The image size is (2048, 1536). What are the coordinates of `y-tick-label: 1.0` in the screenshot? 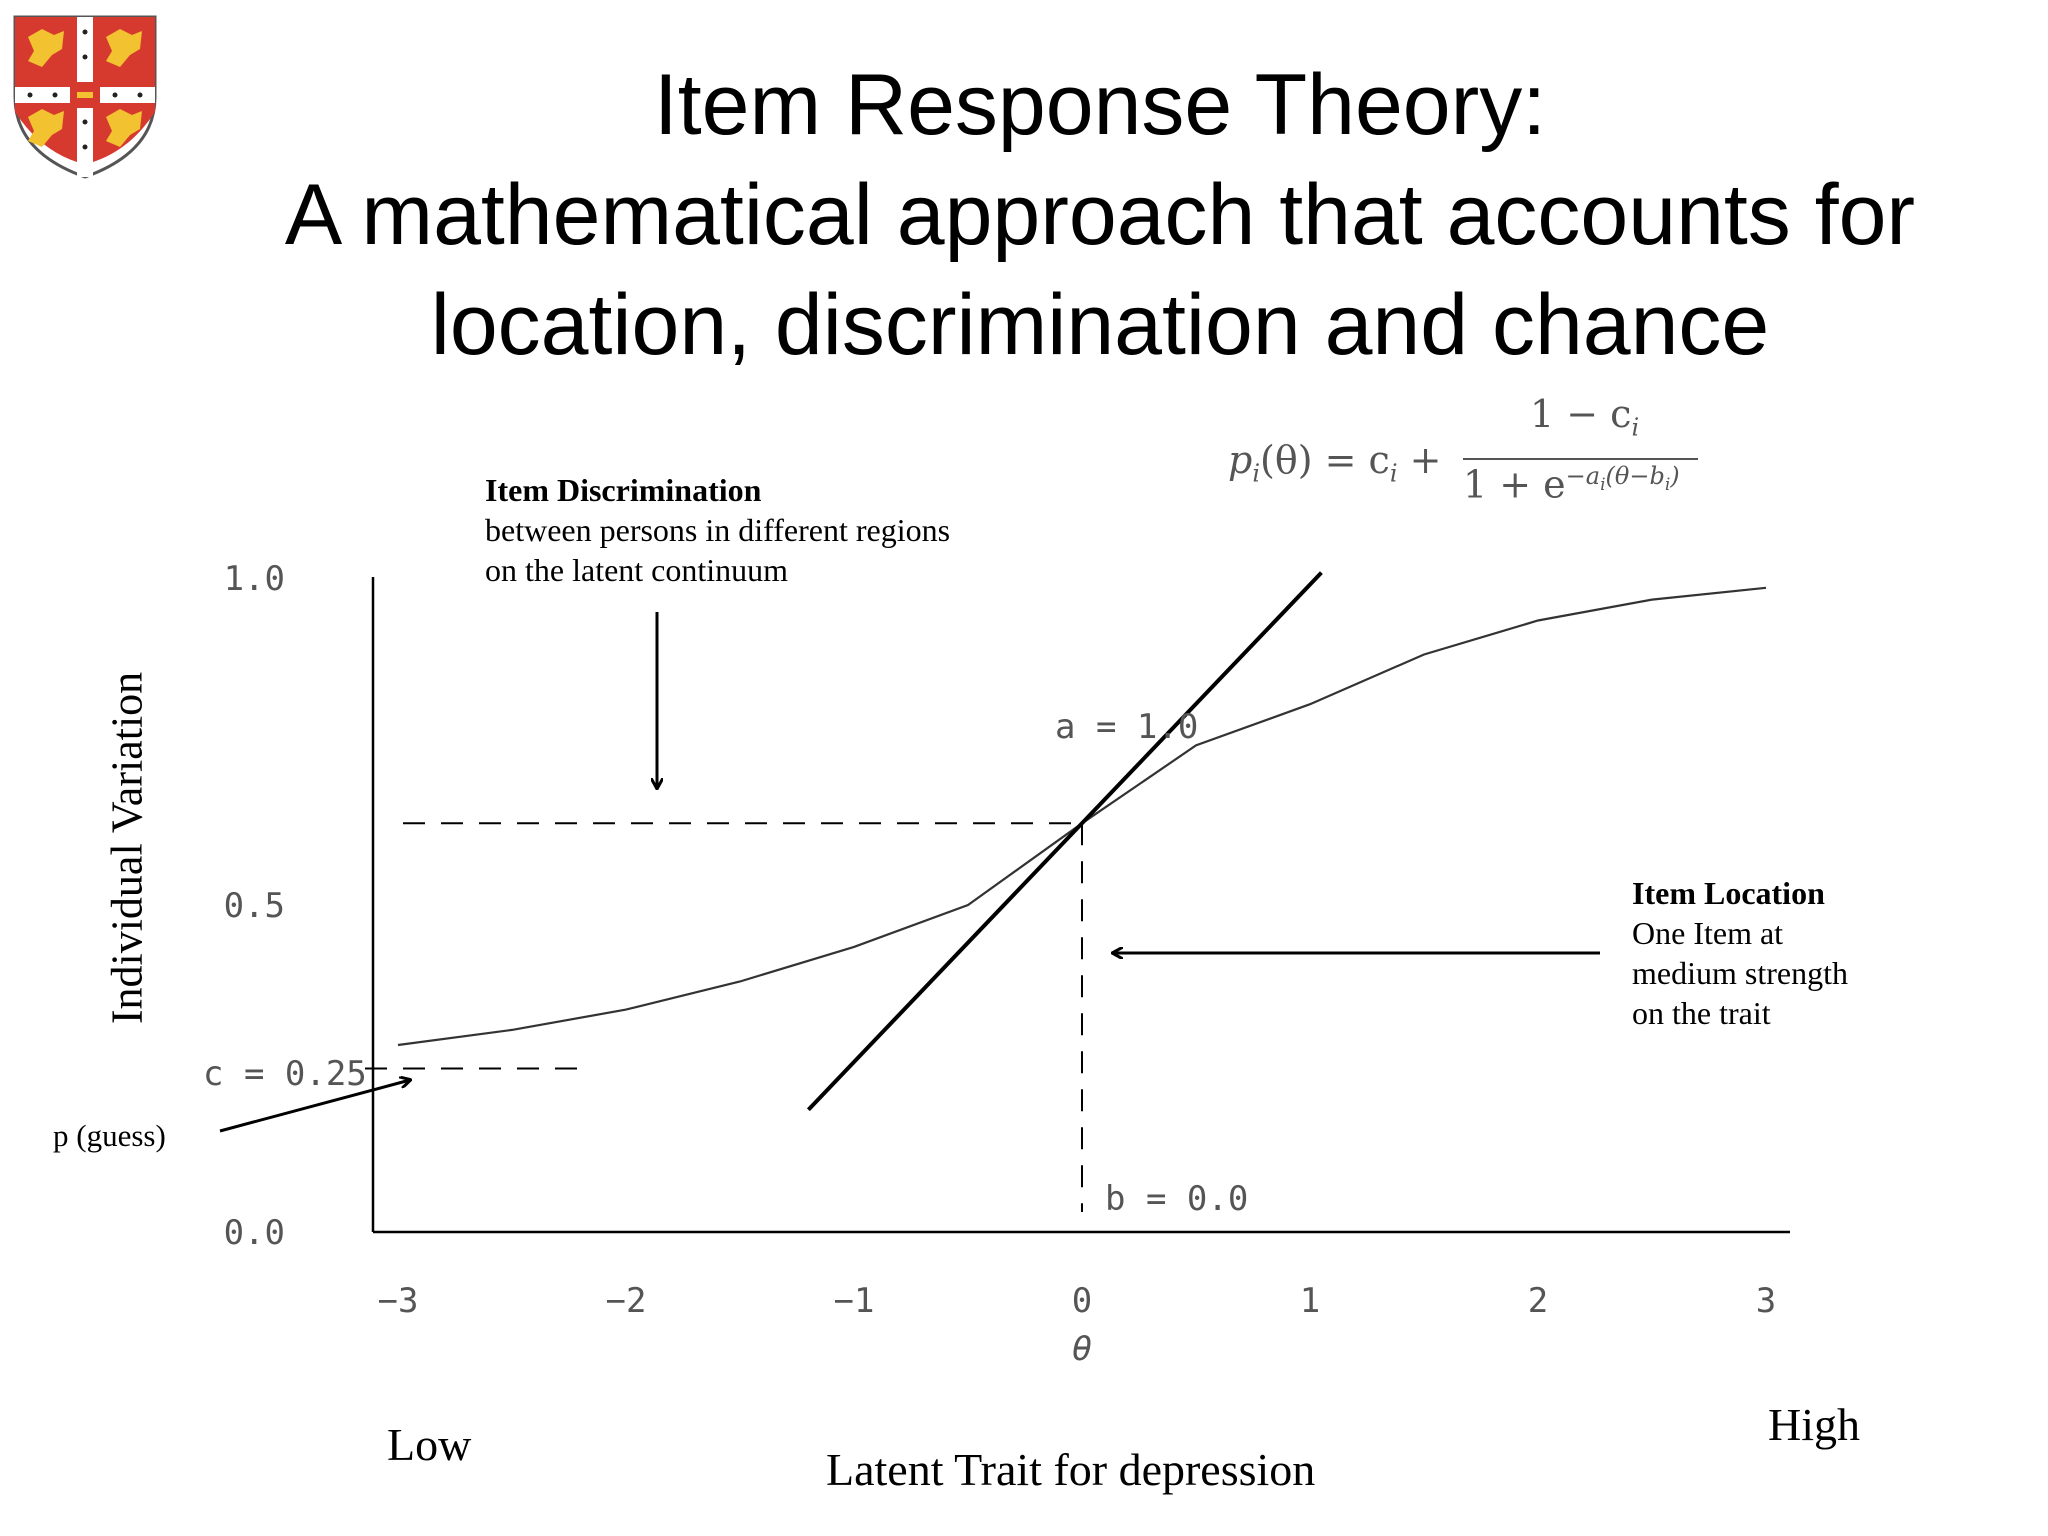 It's located at (254, 579).